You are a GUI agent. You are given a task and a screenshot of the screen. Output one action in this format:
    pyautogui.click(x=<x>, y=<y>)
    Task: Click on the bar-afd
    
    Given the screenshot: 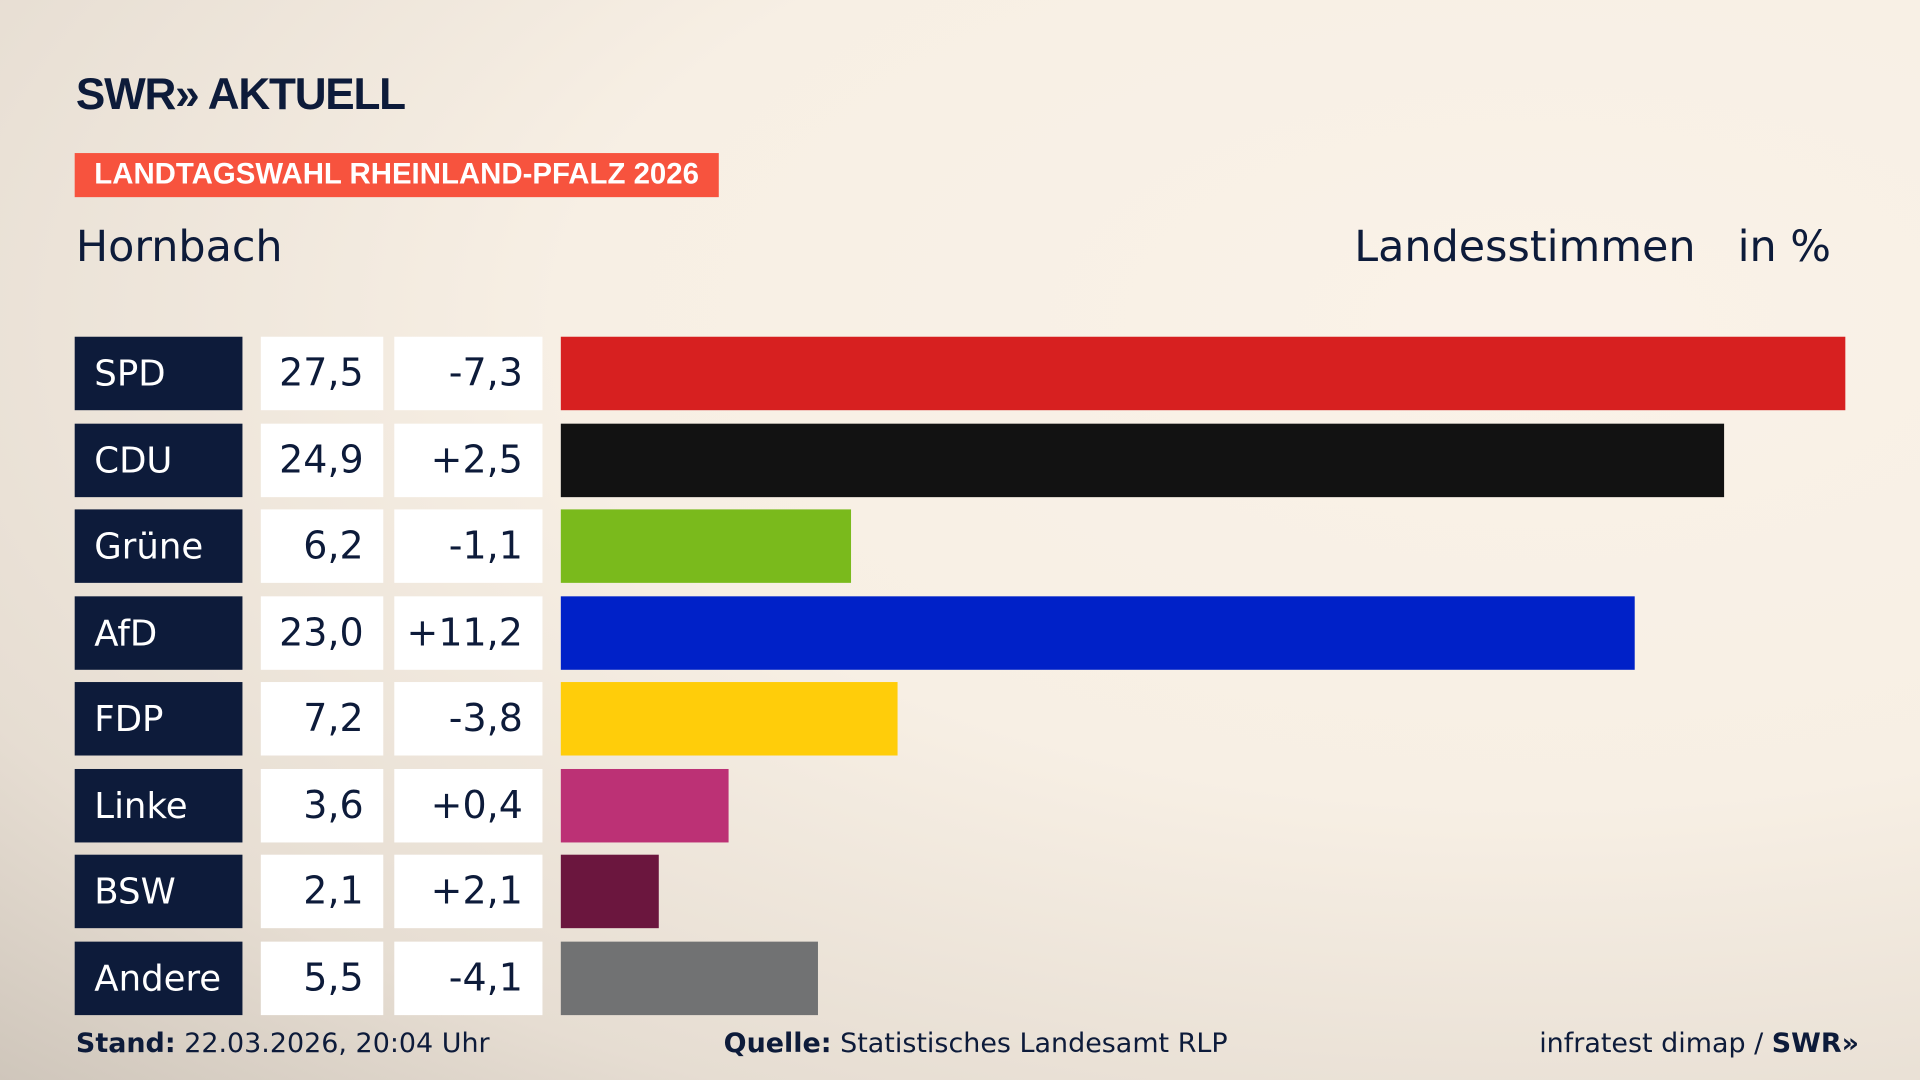 What is the action you would take?
    pyautogui.click(x=1098, y=632)
    